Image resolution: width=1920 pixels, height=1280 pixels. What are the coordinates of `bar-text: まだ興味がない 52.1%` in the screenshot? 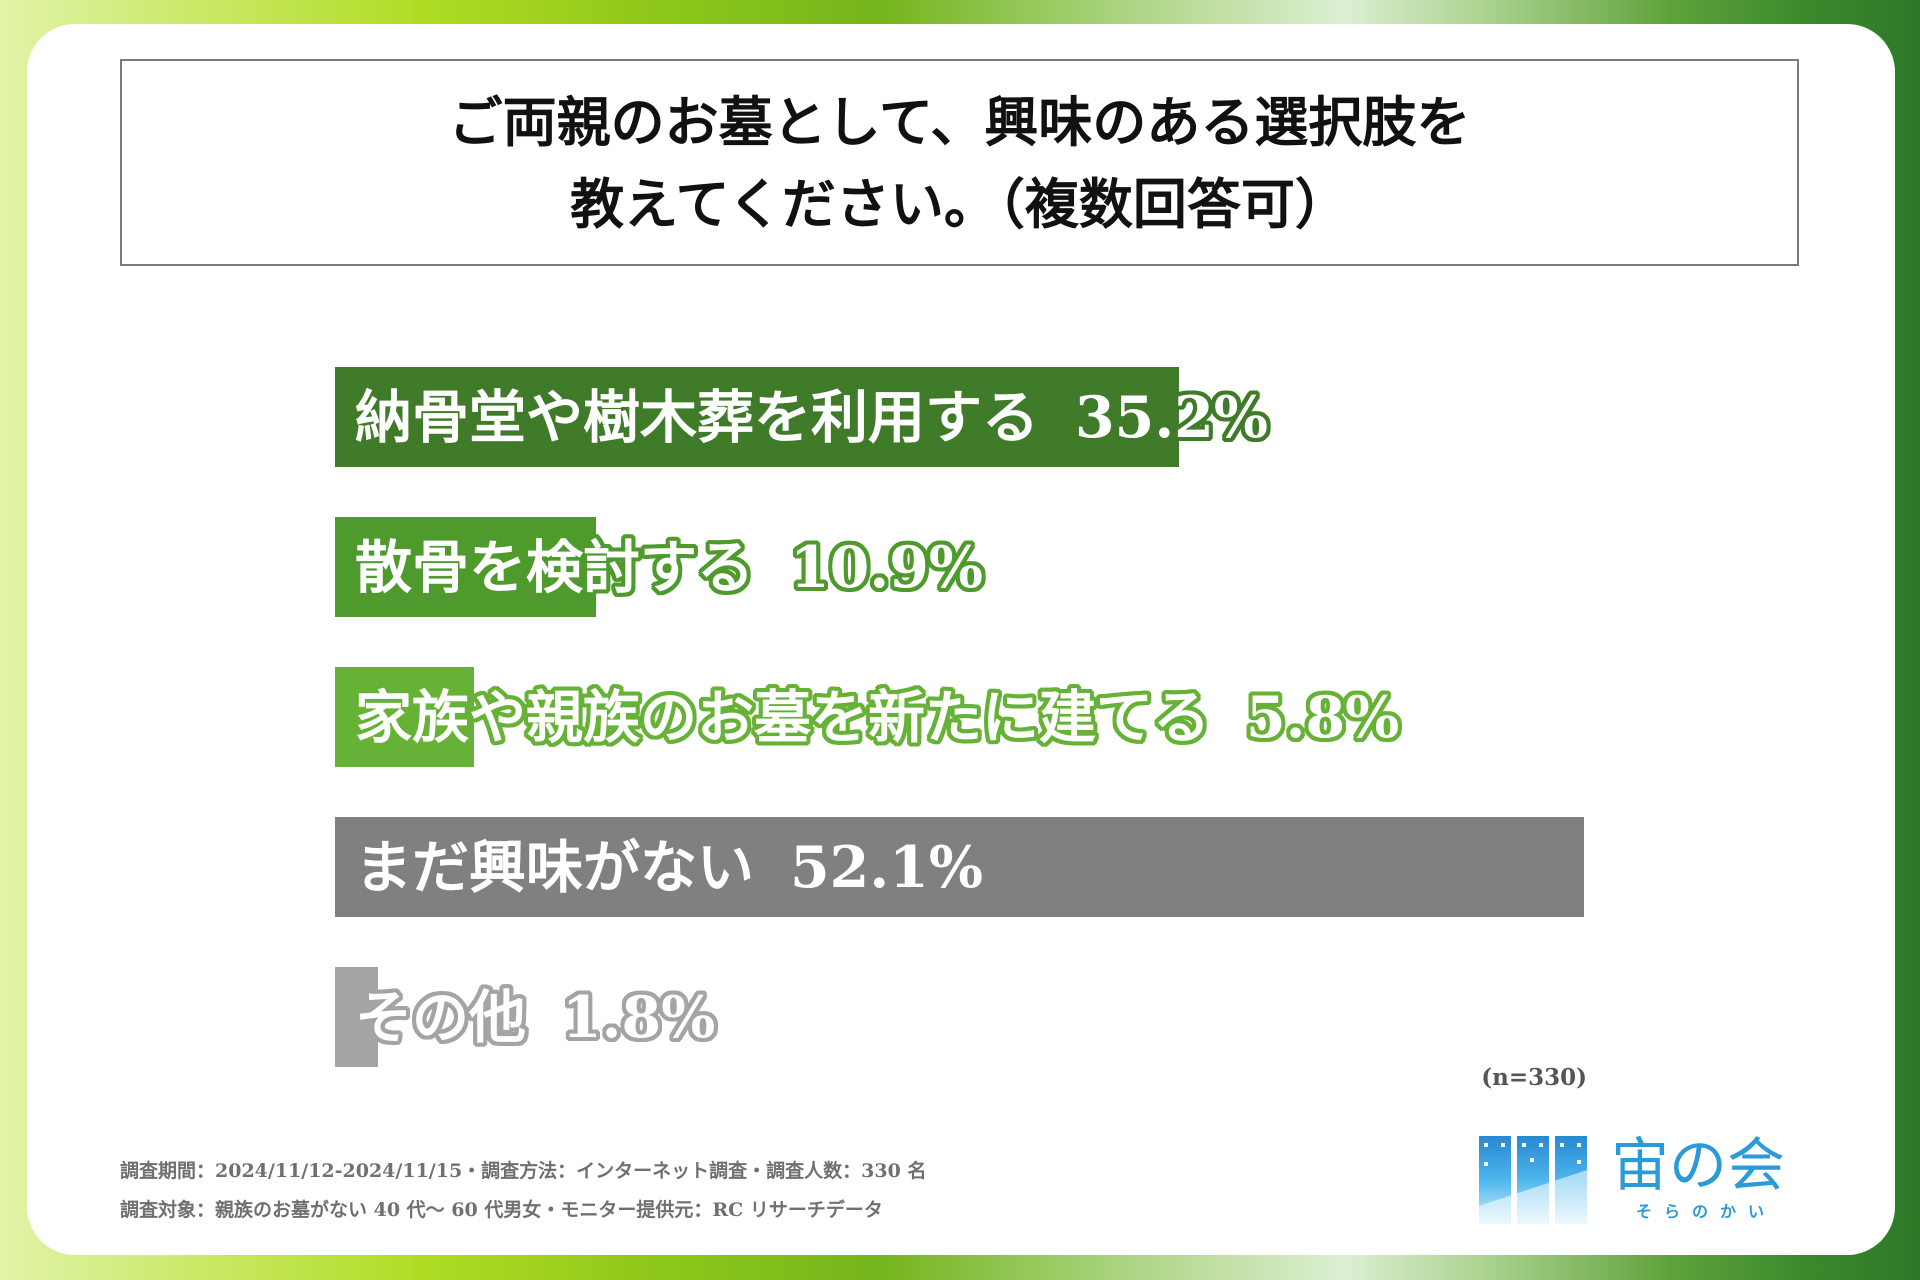 It's located at (669, 867).